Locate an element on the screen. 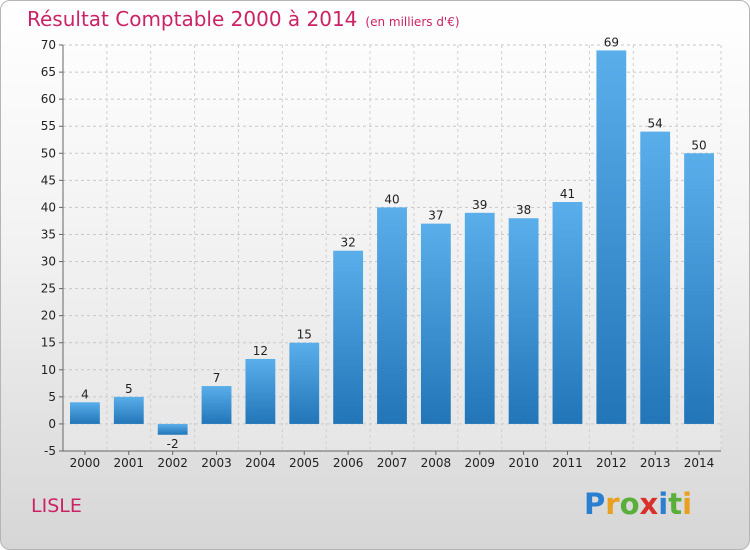  bar-2011 is located at coordinates (567, 312).